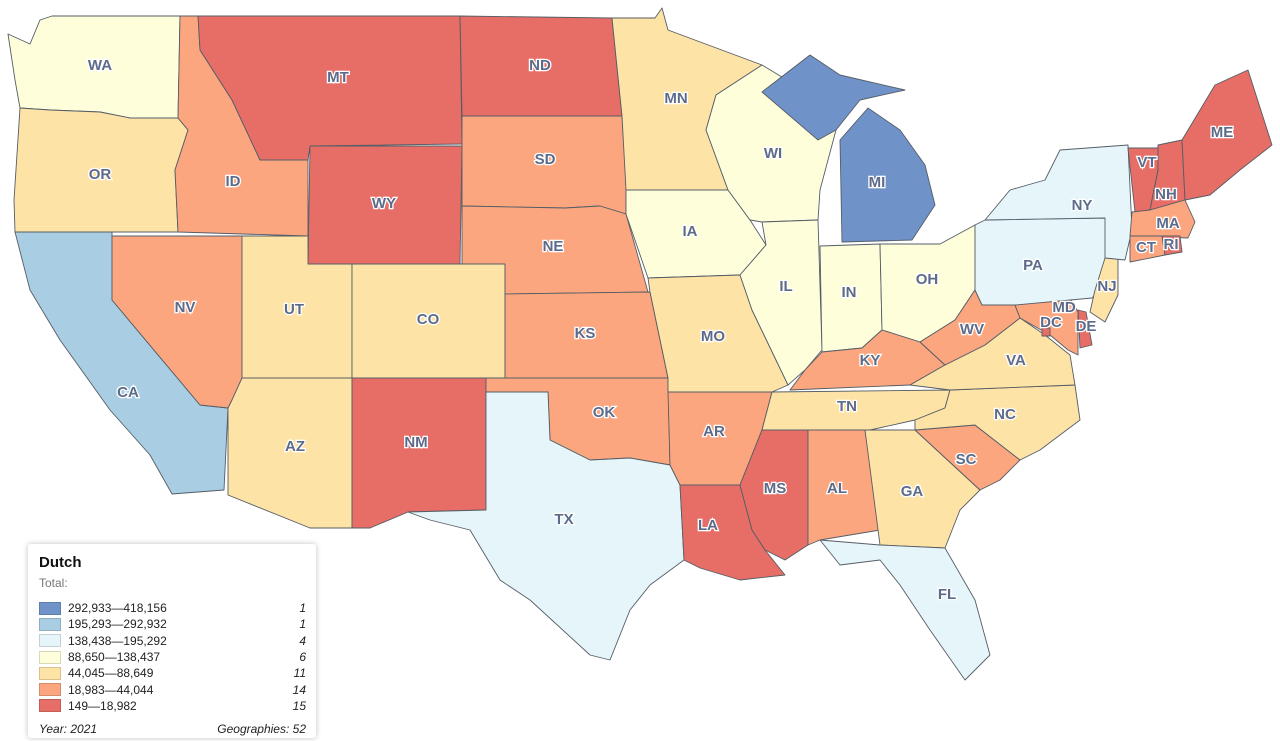 This screenshot has width=1280, height=741. I want to click on legend-count: 4, so click(302, 640).